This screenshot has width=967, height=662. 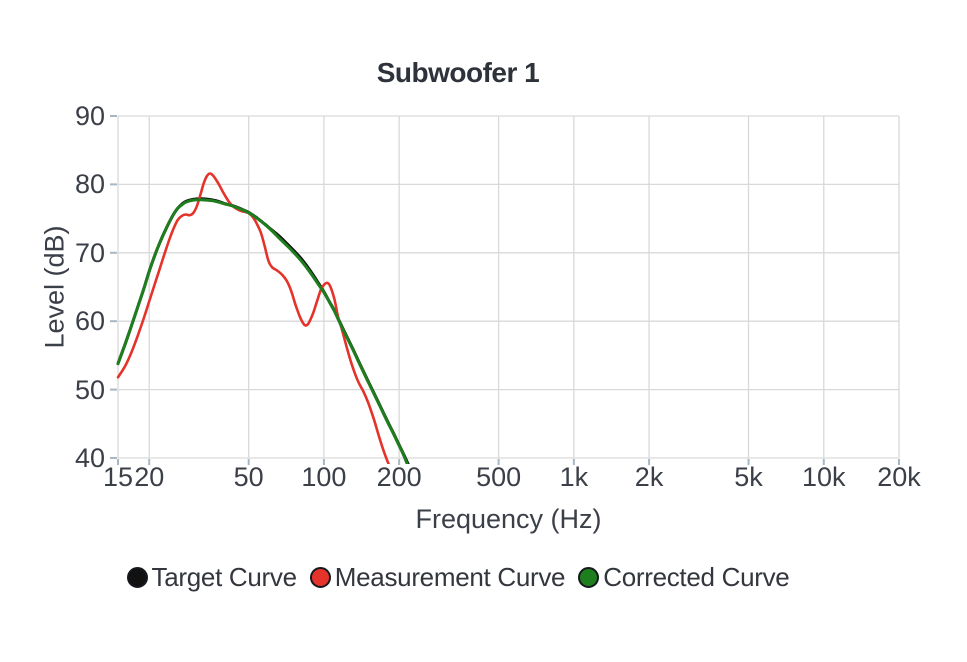 I want to click on y-tick-label-60: 60, so click(x=89, y=321).